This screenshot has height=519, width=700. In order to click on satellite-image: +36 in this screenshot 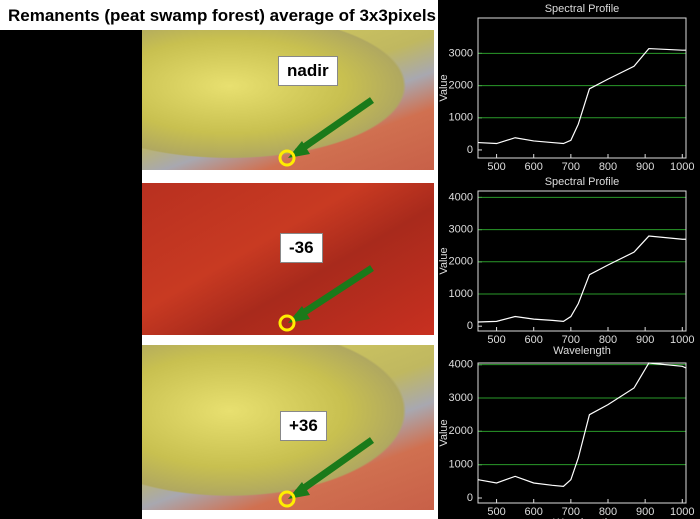, I will do `click(288, 427)`.